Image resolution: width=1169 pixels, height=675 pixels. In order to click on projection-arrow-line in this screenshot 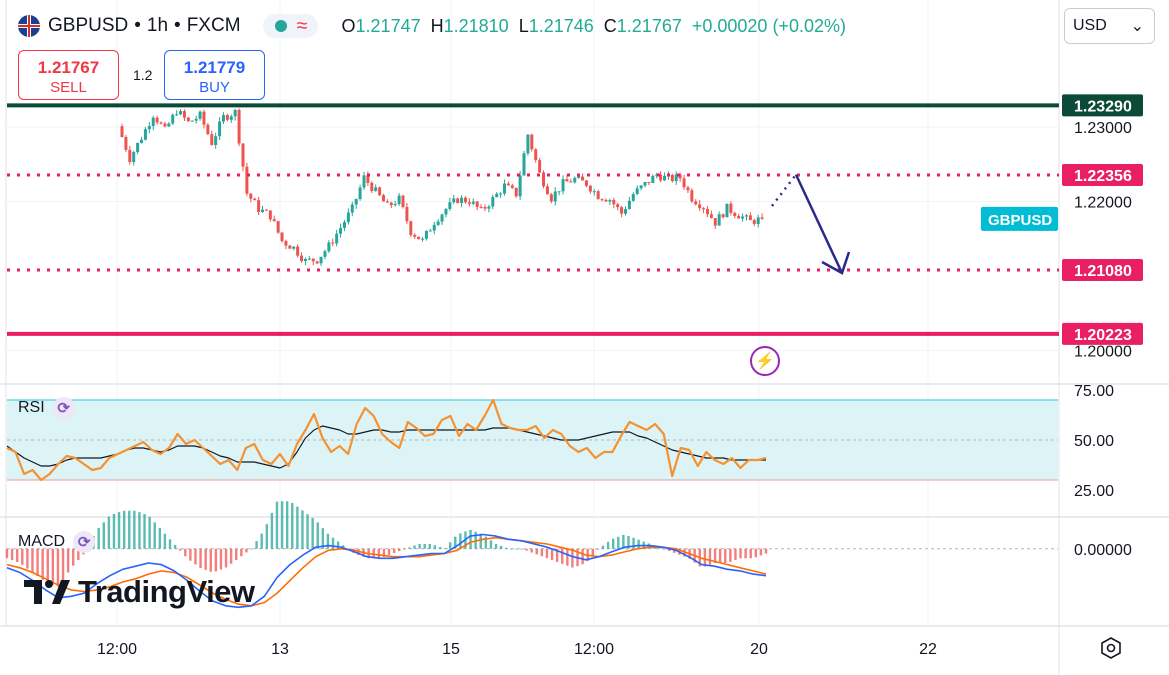, I will do `click(819, 224)`.